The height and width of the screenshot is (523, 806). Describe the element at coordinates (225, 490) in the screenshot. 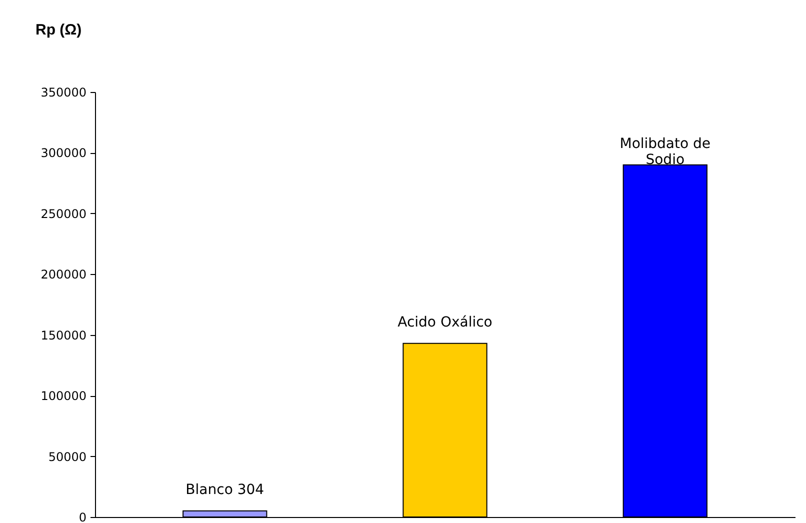

I see `x-tick-label: Blanco 304` at that location.